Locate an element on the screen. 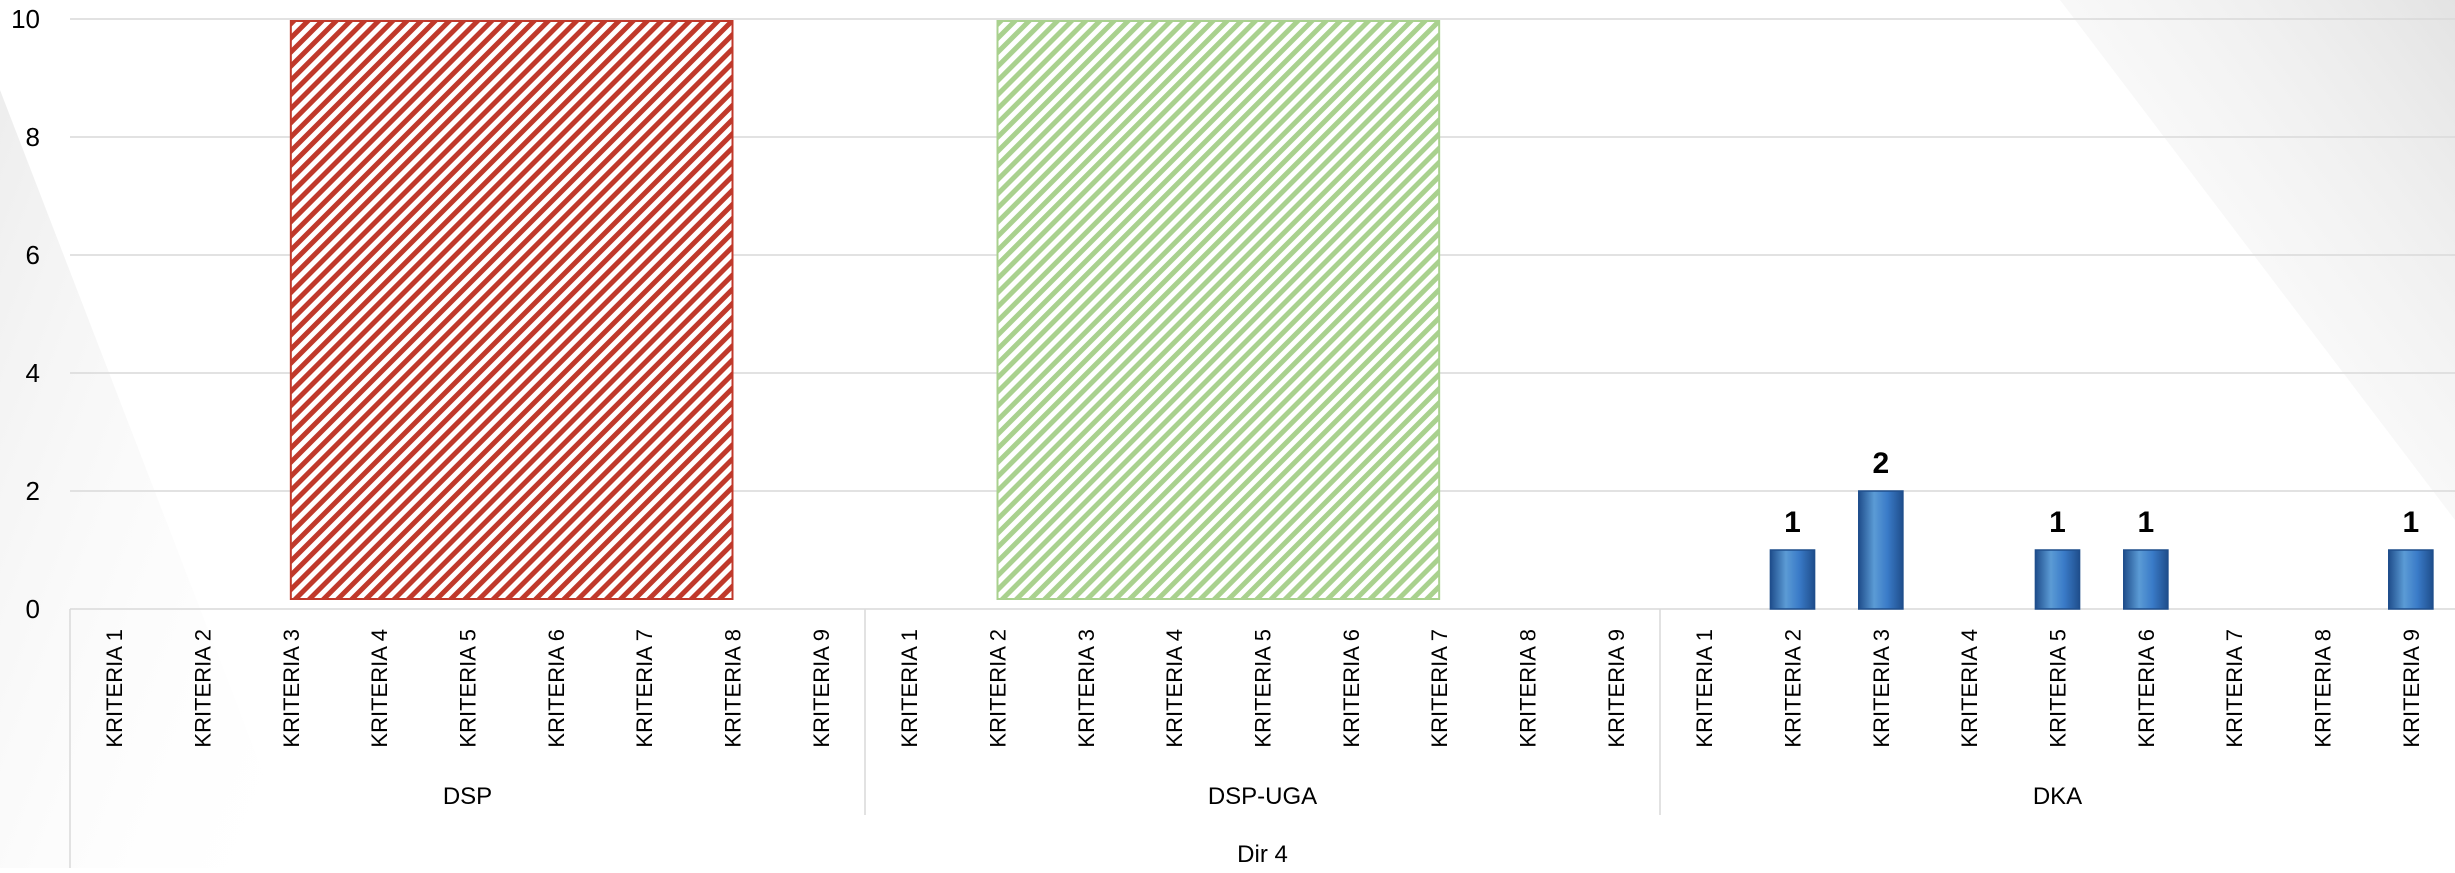 This screenshot has height=873, width=2455. data-labels: 1 2 1 1 1 is located at coordinates (2101, 493).